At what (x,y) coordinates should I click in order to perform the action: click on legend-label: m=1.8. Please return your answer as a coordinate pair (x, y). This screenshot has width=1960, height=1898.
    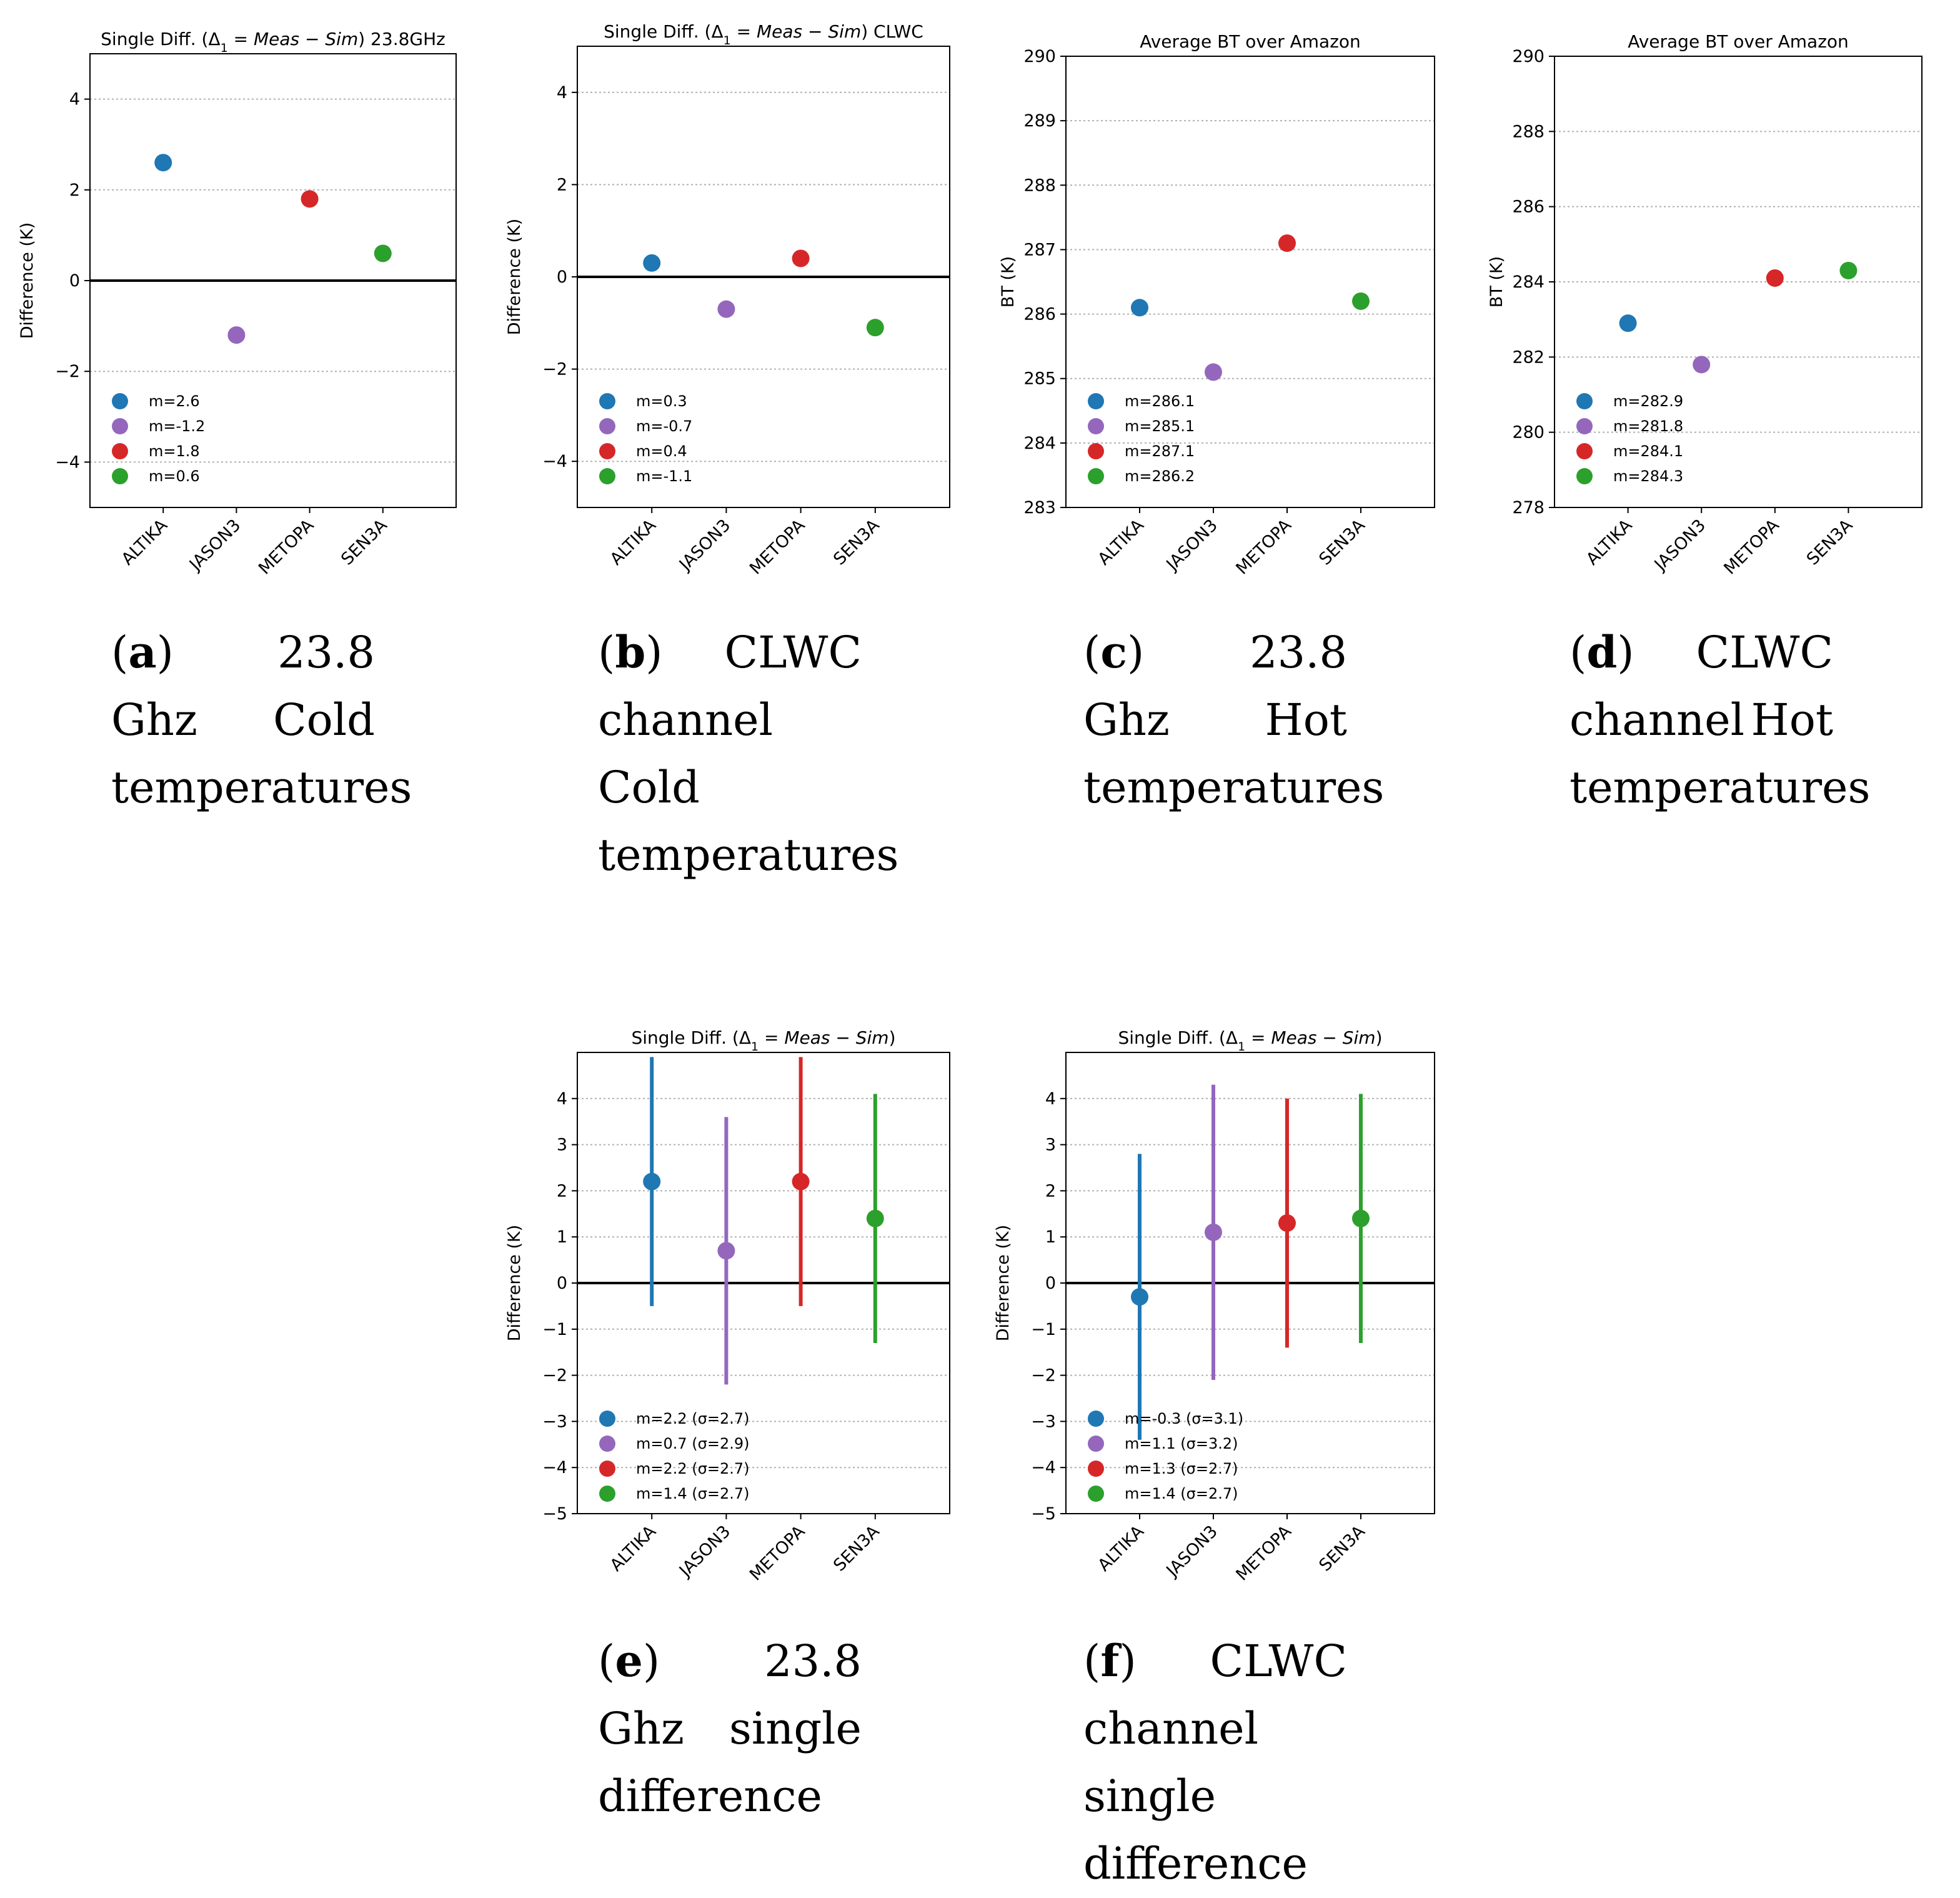
    Looking at the image, I should click on (174, 451).